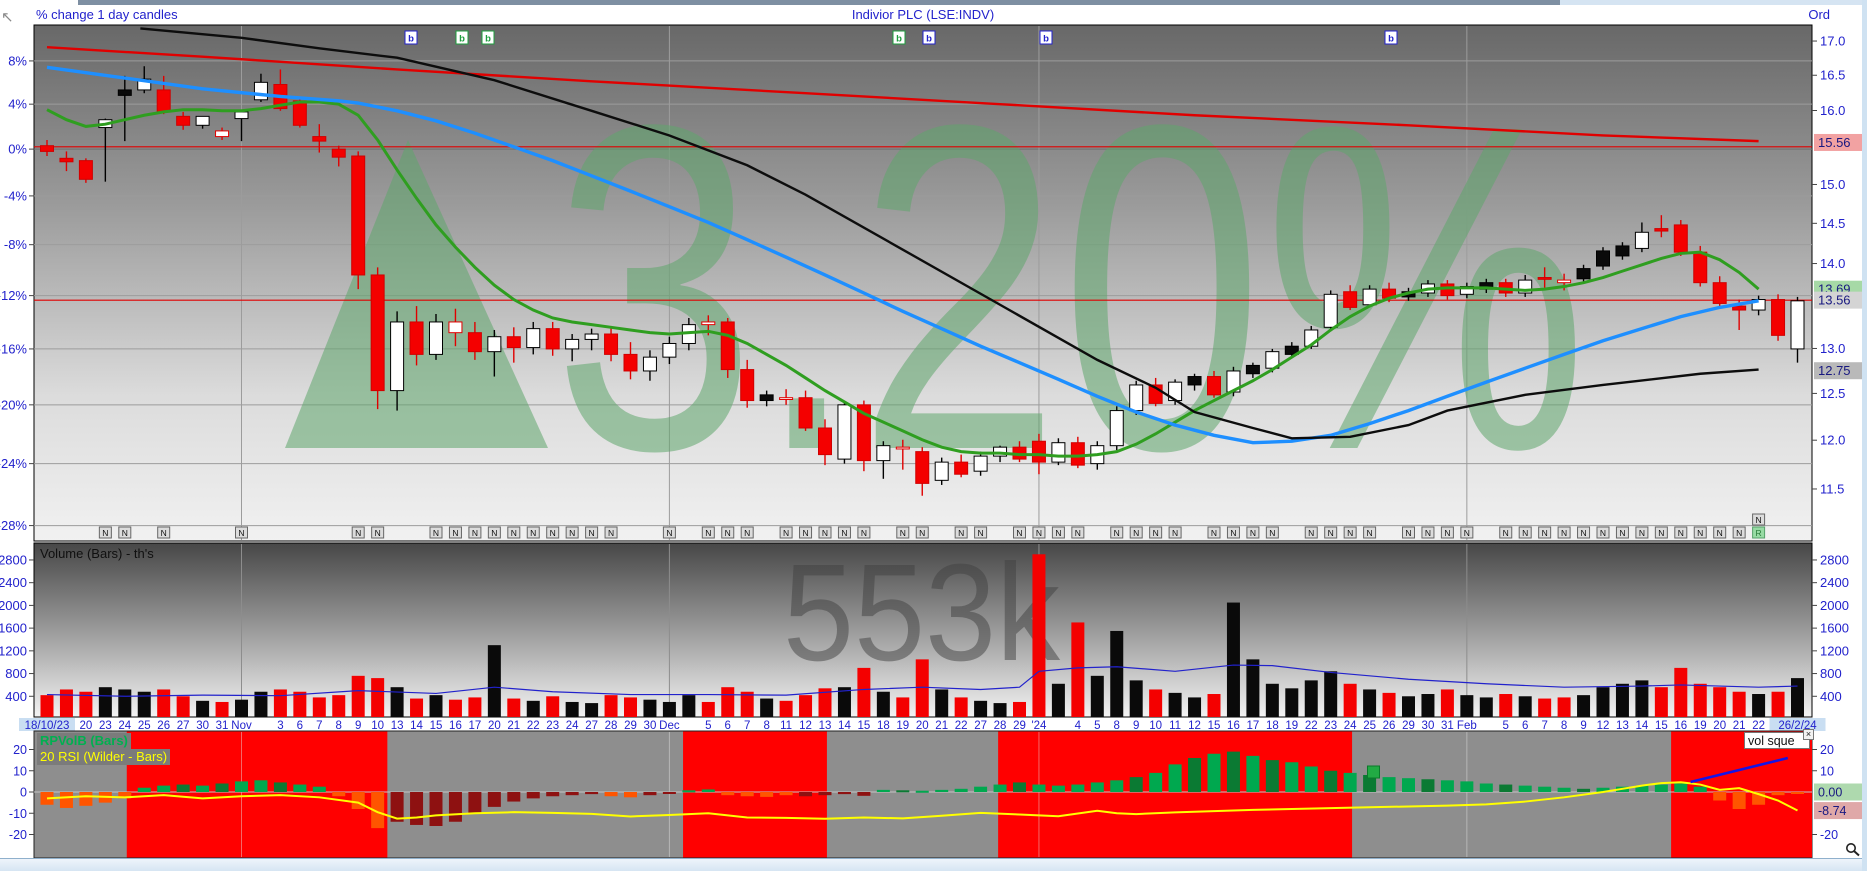 This screenshot has height=871, width=1867. I want to click on svg-text: 10, so click(1827, 771).